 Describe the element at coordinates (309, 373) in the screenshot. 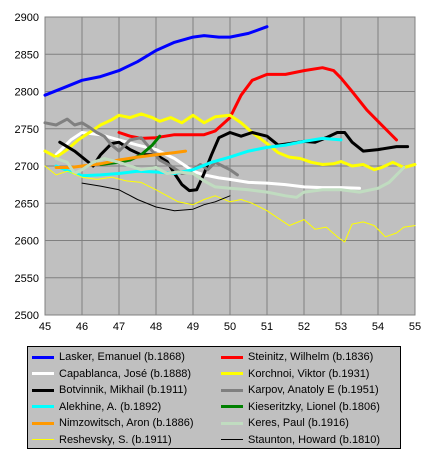

I see `legend-label: Korchnoi, Viktor (b.1931)` at that location.